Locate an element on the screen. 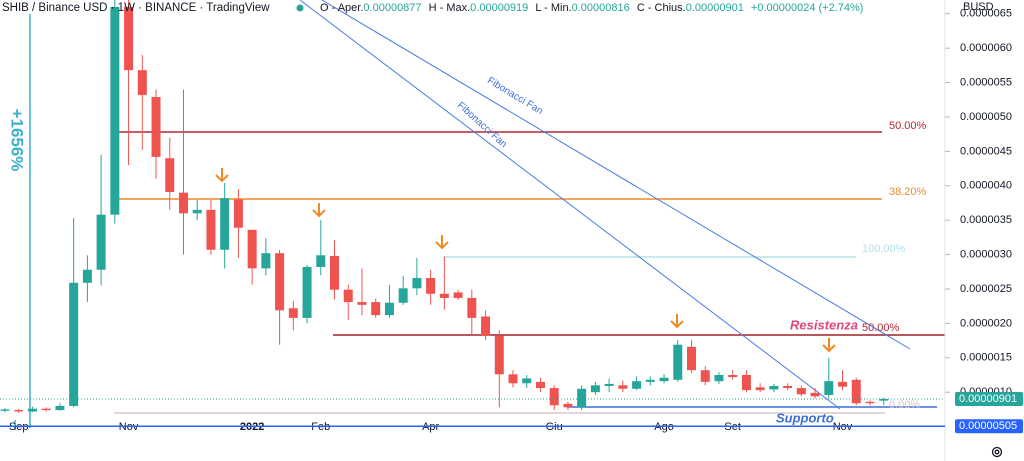  fib-label: 0.00% is located at coordinates (904, 405).